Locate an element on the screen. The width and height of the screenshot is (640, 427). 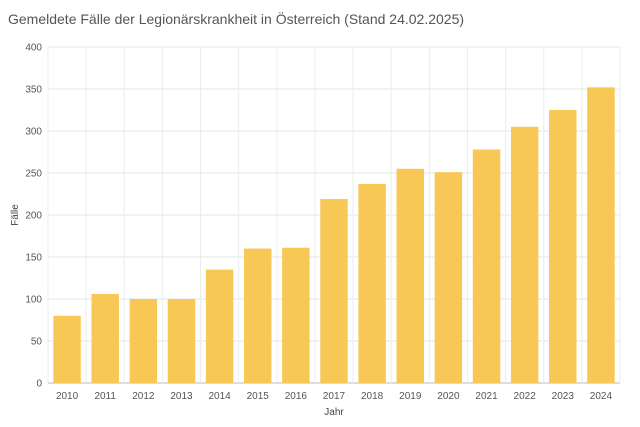
x-tick-label: 2017 is located at coordinates (334, 396).